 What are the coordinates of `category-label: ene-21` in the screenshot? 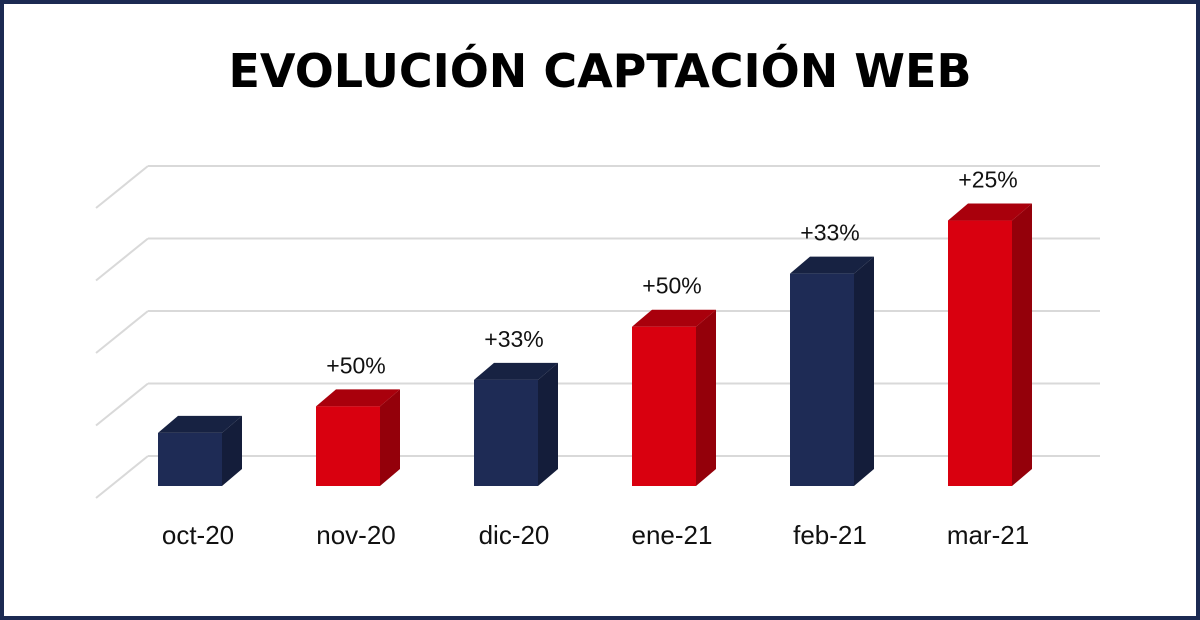 It's located at (672, 535).